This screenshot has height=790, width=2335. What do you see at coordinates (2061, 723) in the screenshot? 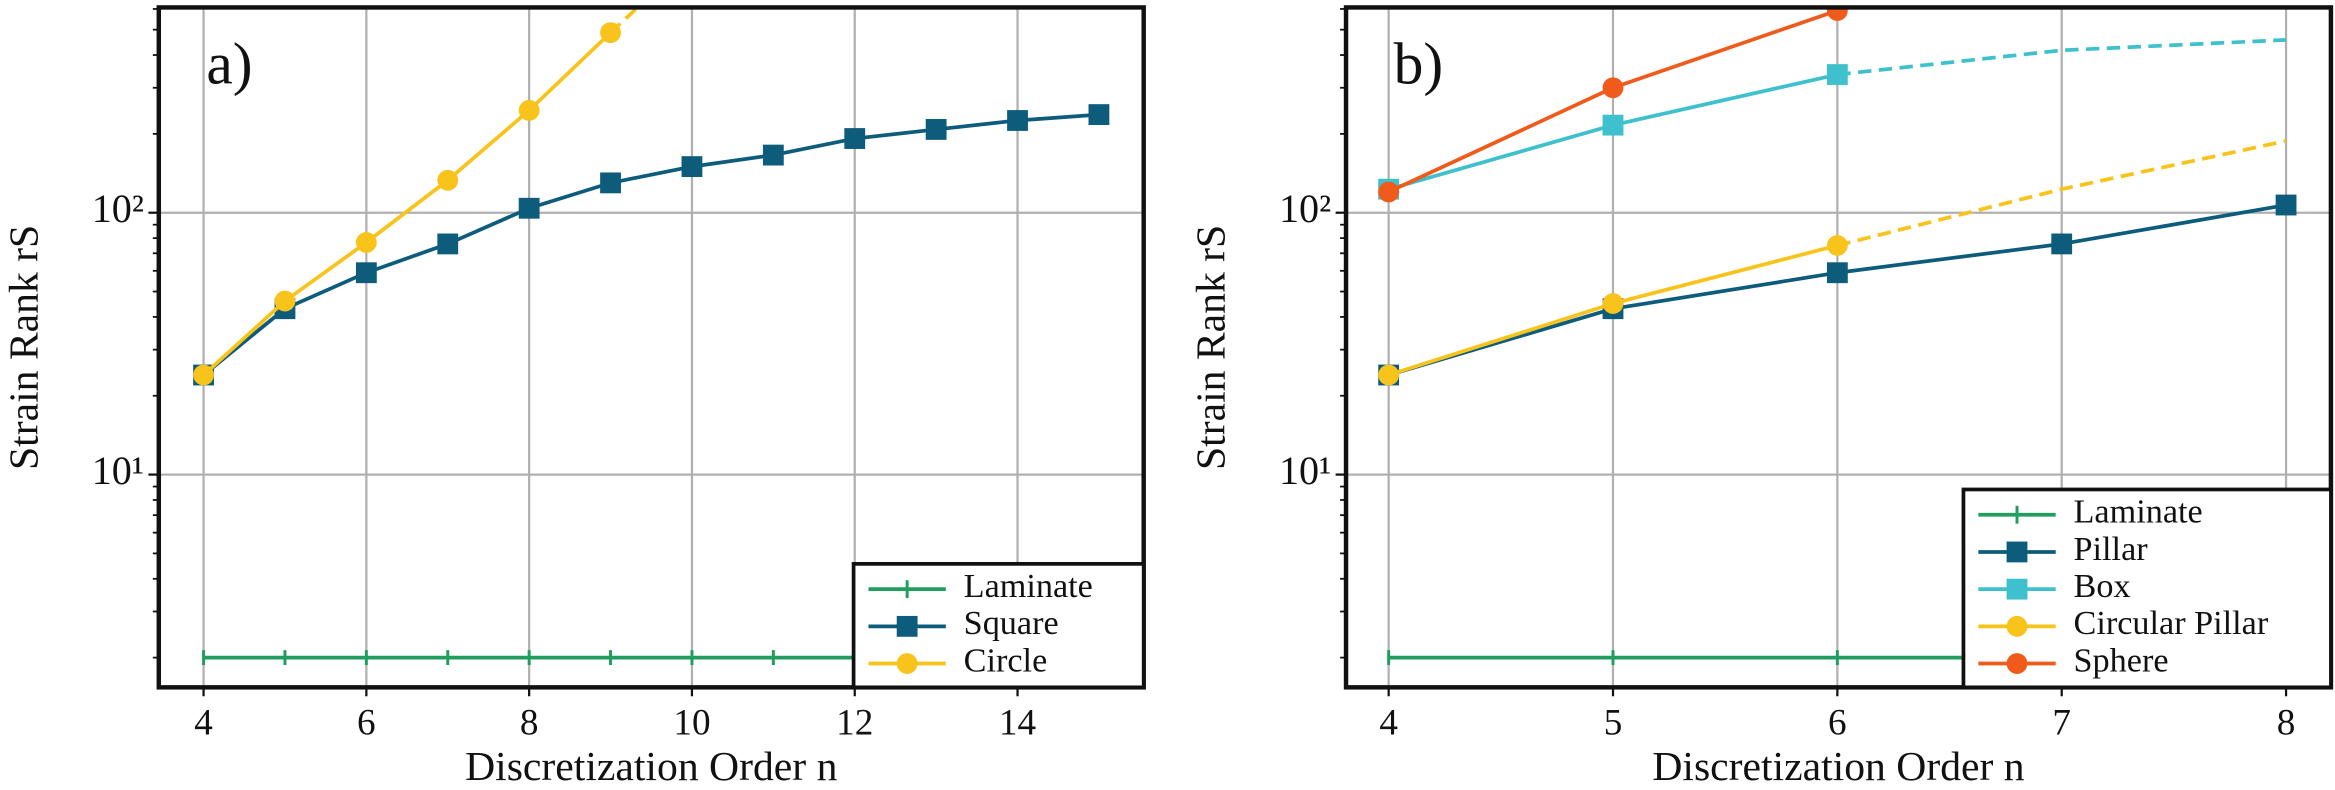
I see `x-tick-label: 7` at bounding box center [2061, 723].